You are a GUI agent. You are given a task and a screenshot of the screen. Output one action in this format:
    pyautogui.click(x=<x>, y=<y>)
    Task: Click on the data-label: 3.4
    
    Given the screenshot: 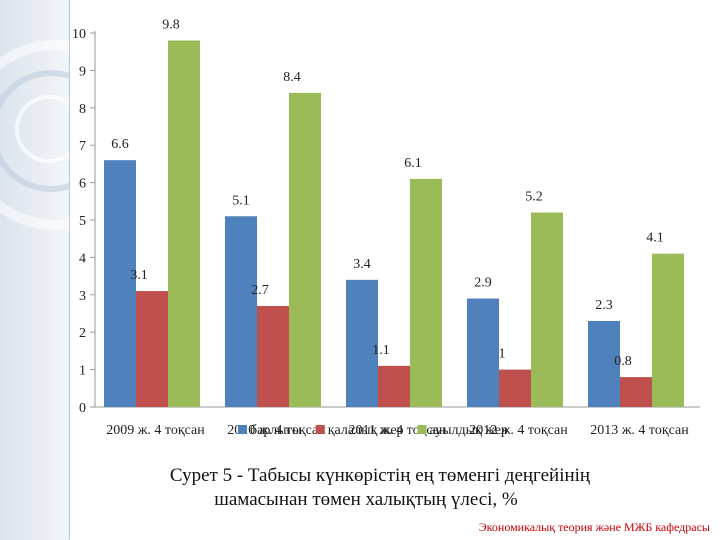 What is the action you would take?
    pyautogui.click(x=362, y=264)
    